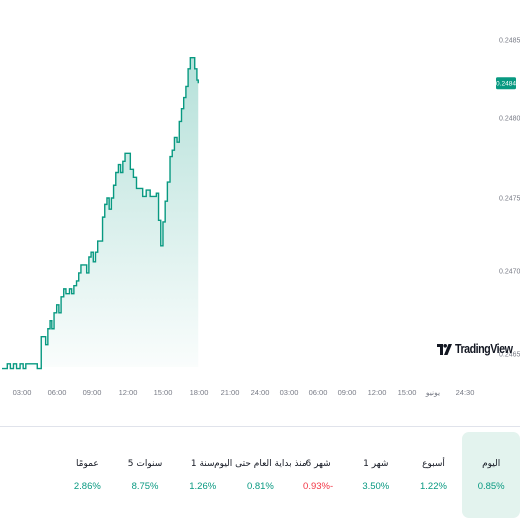  I want to click on period-tab: 5 سنوات 8.75%, so click(145, 475).